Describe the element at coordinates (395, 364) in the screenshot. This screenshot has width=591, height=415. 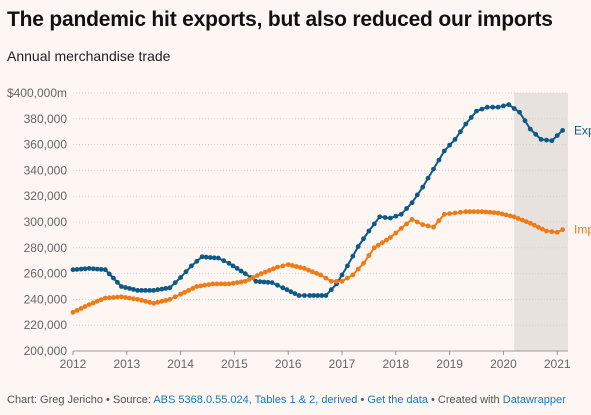
I see `x-tick-label: 2018` at that location.